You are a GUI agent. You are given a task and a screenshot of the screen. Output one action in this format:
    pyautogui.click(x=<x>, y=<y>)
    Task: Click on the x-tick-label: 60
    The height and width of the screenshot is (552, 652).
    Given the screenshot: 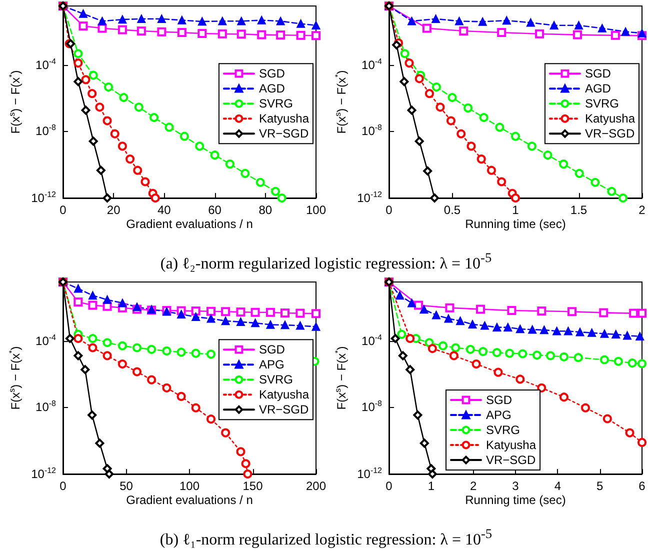 What is the action you would take?
    pyautogui.click(x=214, y=210)
    